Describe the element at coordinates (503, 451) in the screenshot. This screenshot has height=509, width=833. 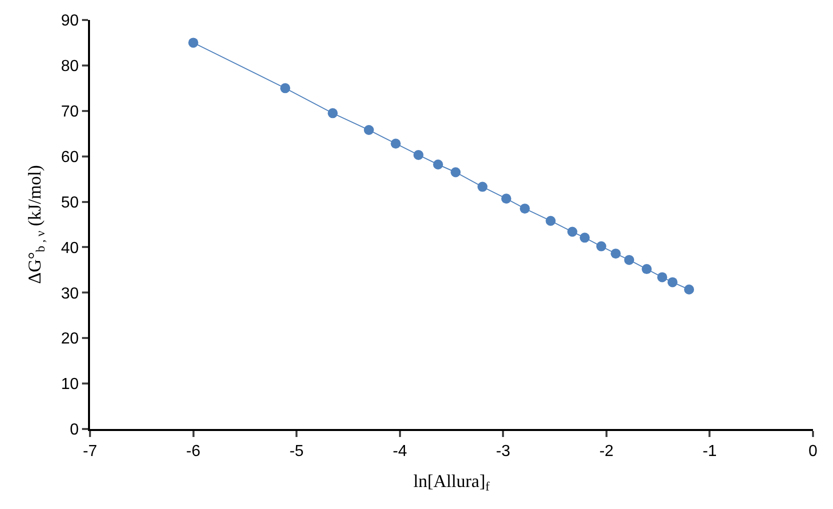
I see `x-tick-label: -3` at that location.